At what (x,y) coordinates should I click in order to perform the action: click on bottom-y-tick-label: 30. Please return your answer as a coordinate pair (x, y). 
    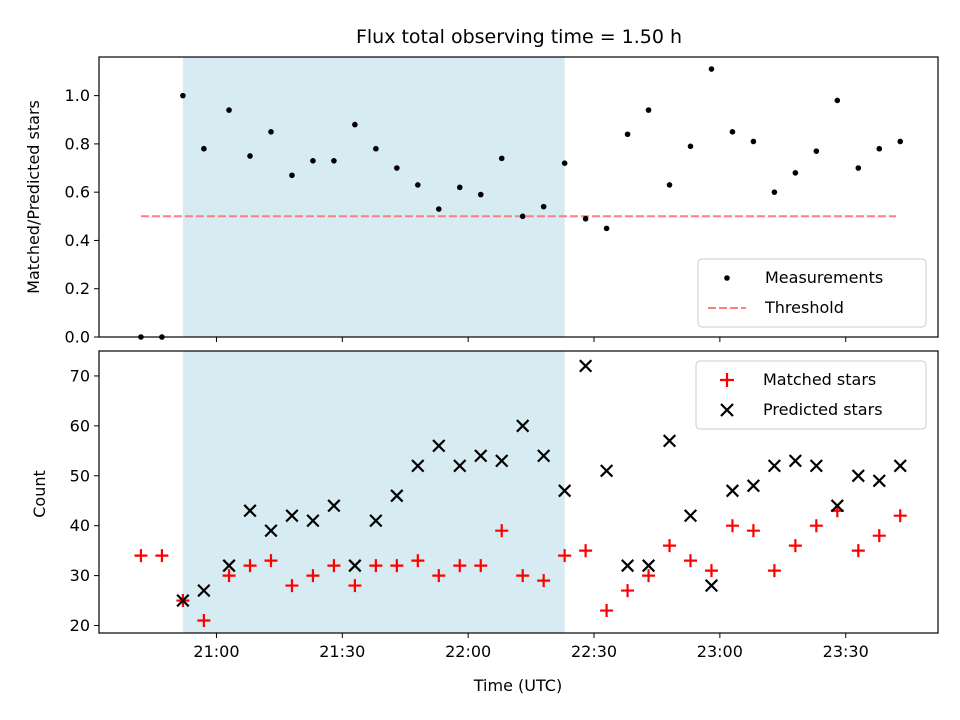
    Looking at the image, I should click on (80, 575).